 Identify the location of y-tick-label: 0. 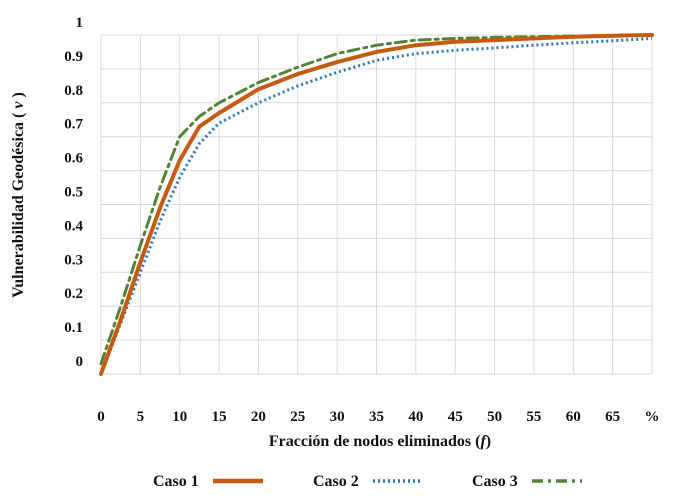
(80, 362).